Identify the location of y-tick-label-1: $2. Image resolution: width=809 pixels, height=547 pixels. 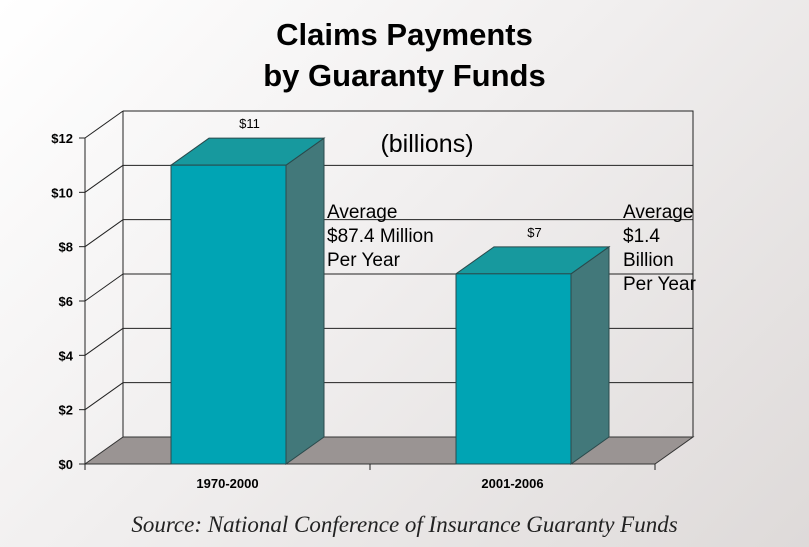
(66, 410).